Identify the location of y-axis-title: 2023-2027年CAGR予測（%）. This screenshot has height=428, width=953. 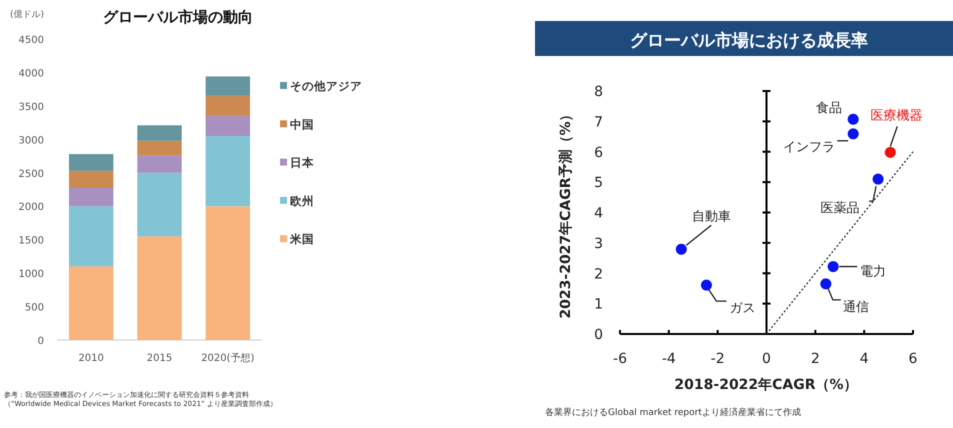
(566, 213).